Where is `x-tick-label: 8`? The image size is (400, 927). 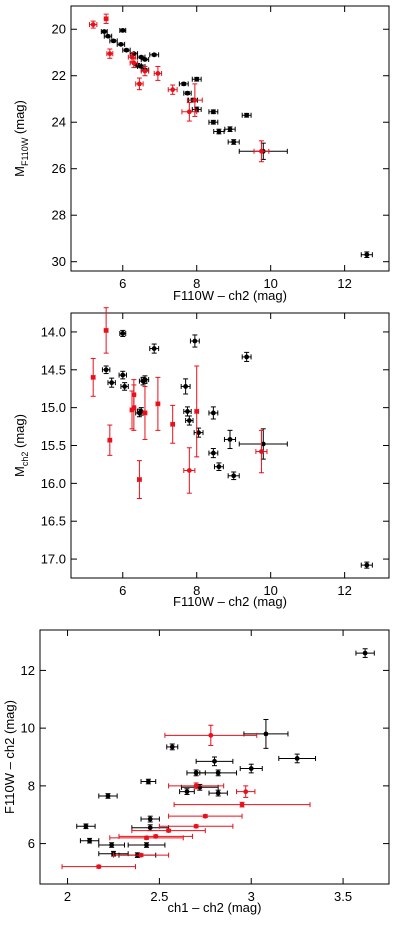
x-tick-label: 8 is located at coordinates (196, 283).